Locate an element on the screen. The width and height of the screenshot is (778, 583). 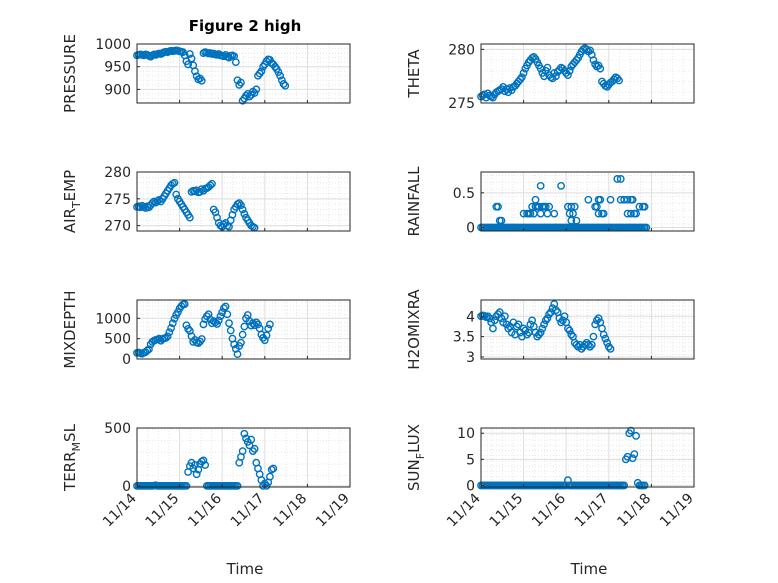
terrmsl-y-tick-label: 0 is located at coordinates (126, 487).